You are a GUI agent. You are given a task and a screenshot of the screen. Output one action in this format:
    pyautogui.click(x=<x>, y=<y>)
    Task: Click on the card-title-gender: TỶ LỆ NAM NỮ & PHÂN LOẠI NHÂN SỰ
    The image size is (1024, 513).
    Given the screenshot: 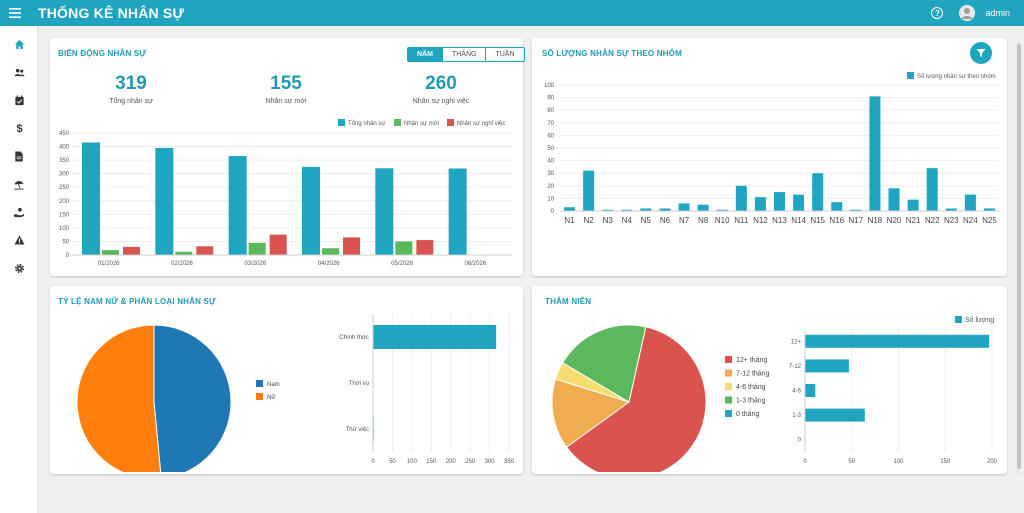 What is the action you would take?
    pyautogui.click(x=137, y=301)
    